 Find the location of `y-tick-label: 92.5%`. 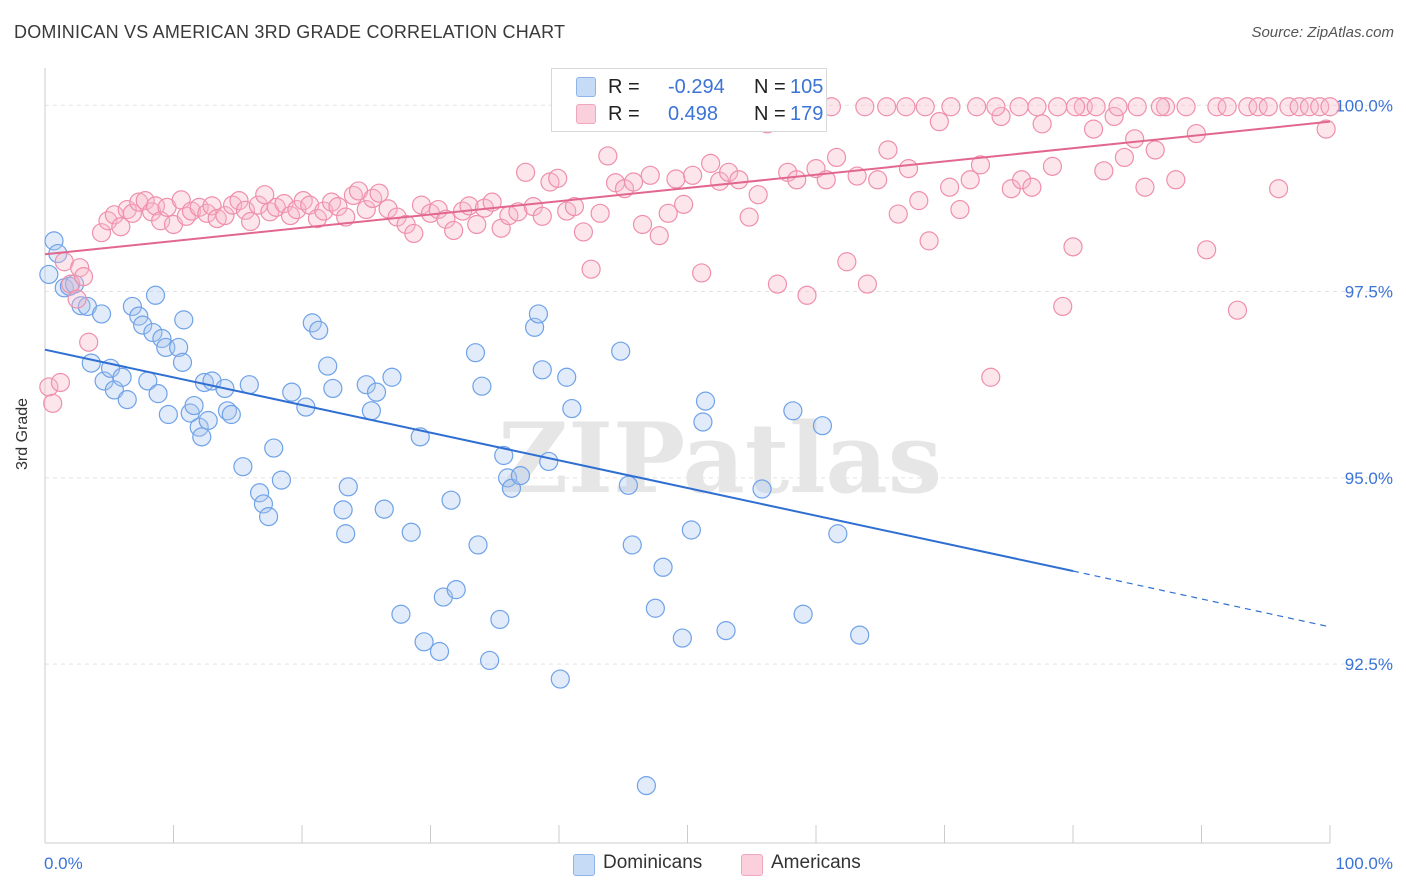

y-tick-label: 92.5% is located at coordinates (1369, 664).